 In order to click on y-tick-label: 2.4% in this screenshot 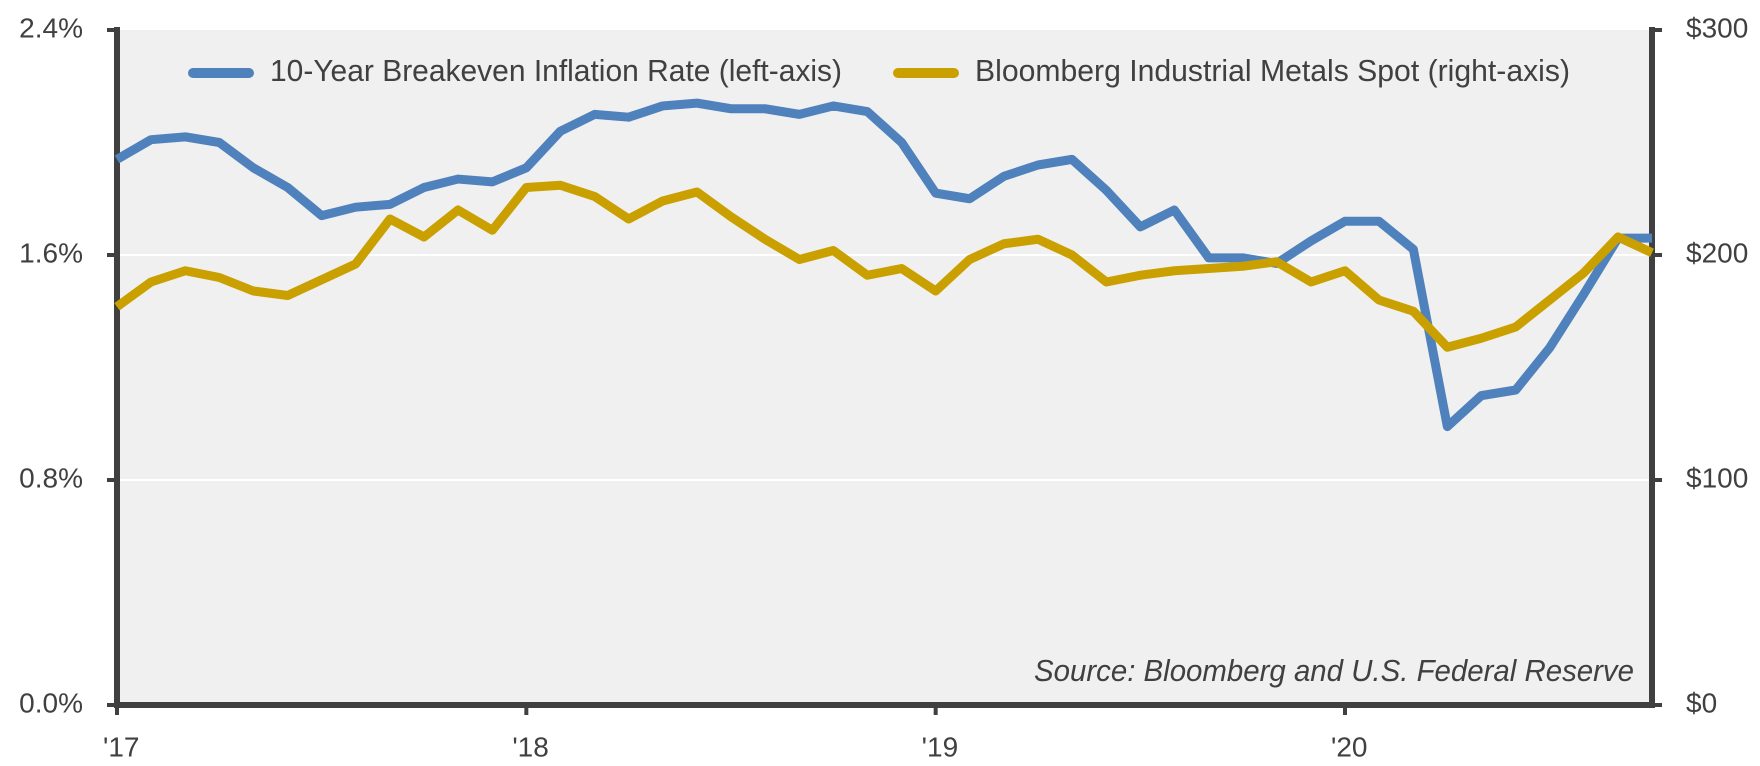, I will do `click(51, 27)`.